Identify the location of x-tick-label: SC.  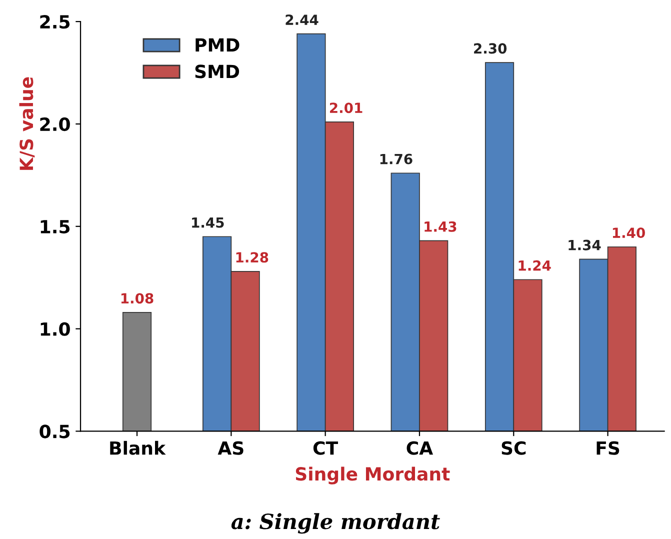
(514, 448).